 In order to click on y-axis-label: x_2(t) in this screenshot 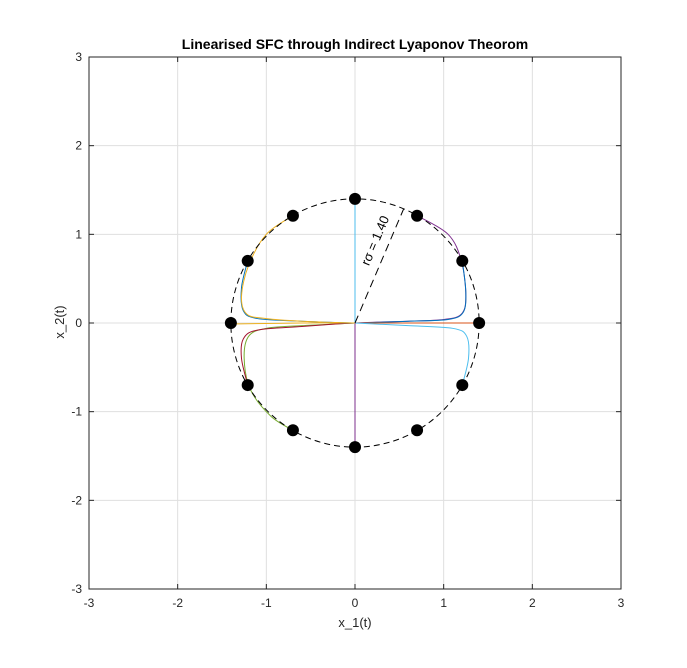, I will do `click(59, 321)`.